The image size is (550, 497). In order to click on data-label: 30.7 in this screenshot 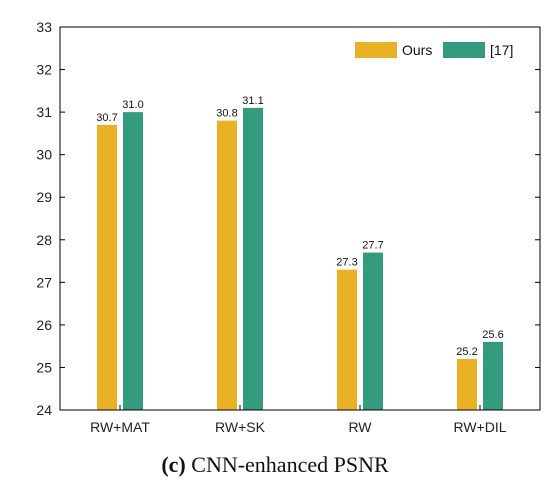, I will do `click(106, 118)`.